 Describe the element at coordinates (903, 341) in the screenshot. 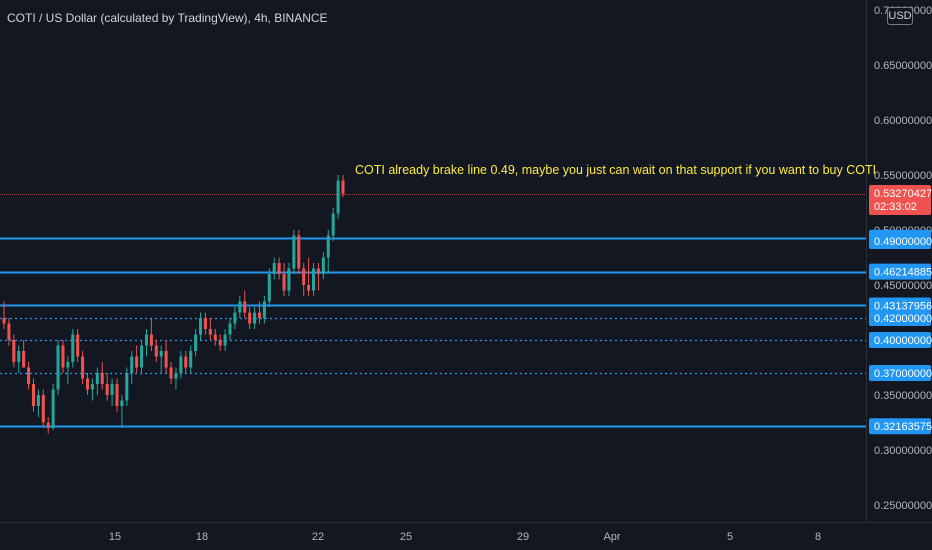

I see `price-level-text: 0.40000000` at that location.